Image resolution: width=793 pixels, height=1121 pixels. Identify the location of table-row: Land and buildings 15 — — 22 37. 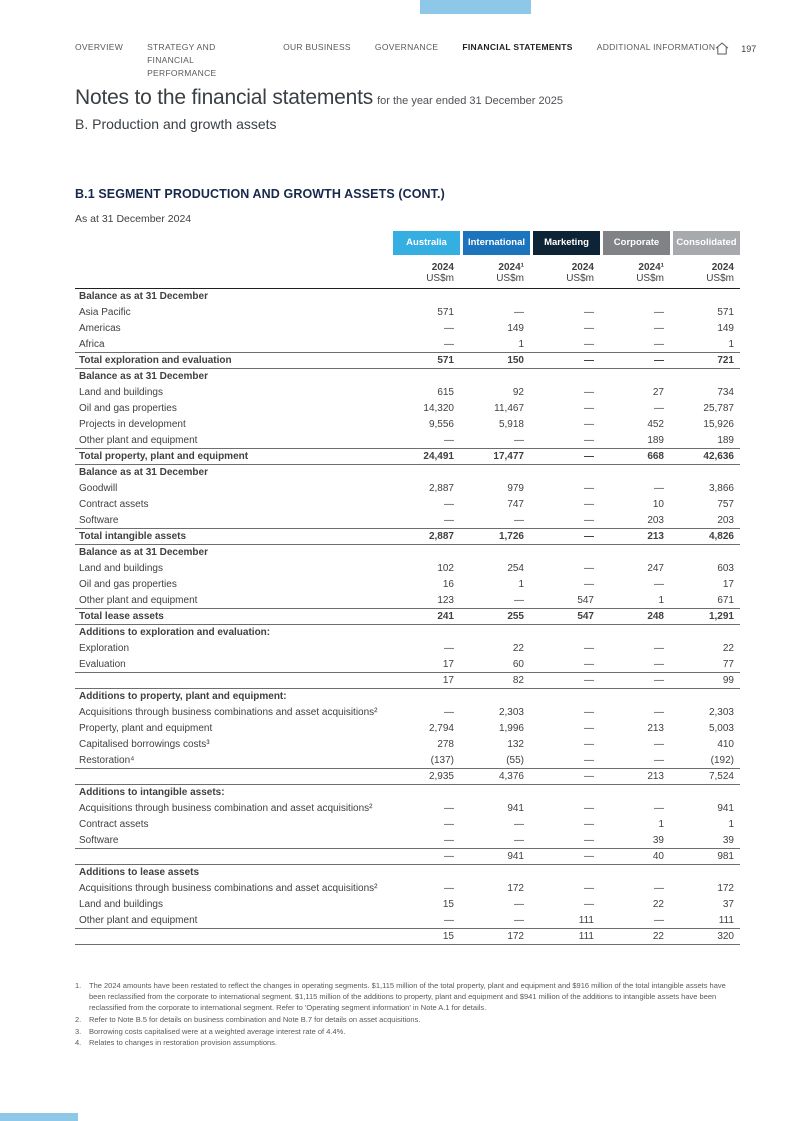
(407, 905).